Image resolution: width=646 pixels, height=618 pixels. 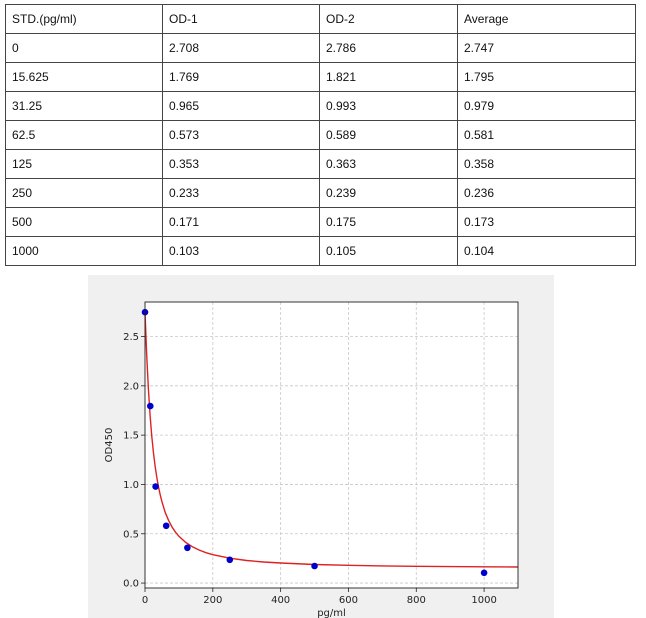 I want to click on y-tick-label: 1.0, so click(x=131, y=485).